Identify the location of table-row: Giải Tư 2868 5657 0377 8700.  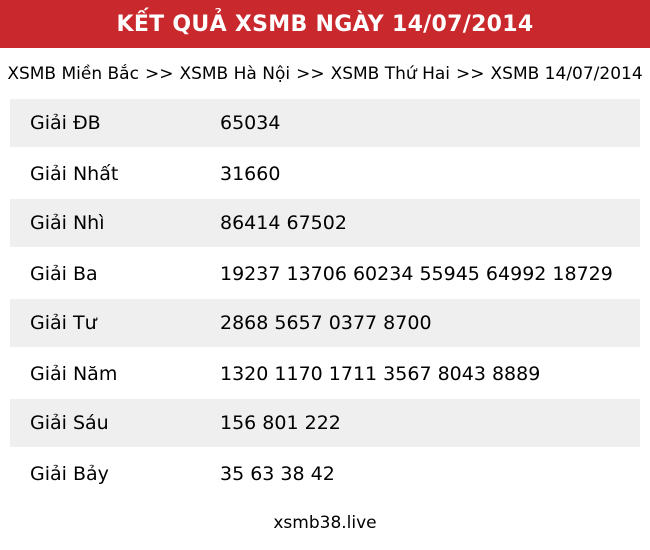
(325, 324).